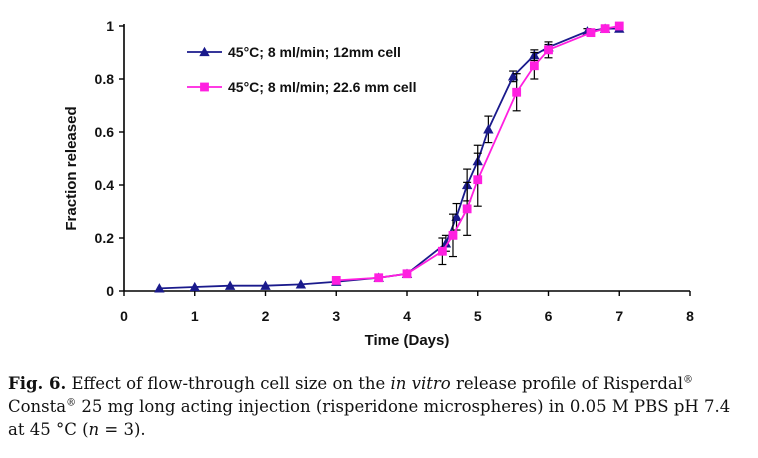 The image size is (758, 458). What do you see at coordinates (105, 79) in the screenshot?
I see `y-tick-label: 0.8` at bounding box center [105, 79].